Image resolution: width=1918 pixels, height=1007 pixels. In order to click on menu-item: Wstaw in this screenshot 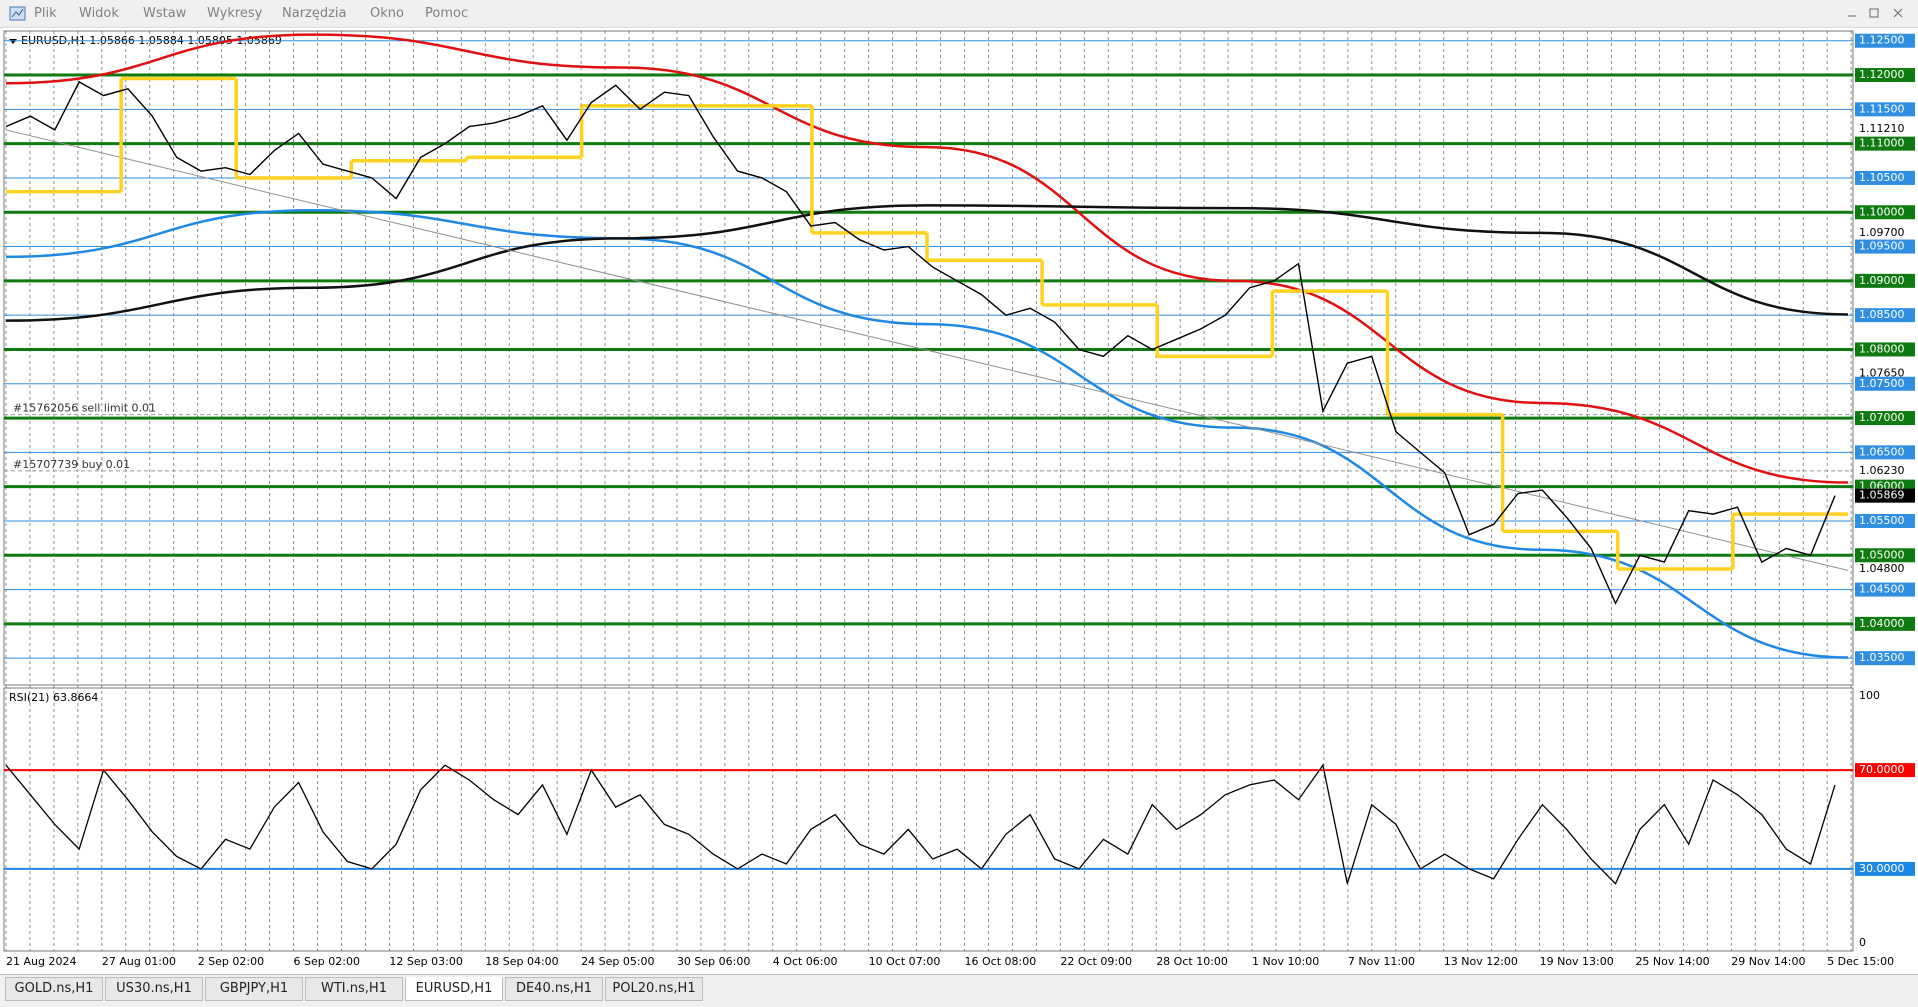, I will do `click(165, 13)`.